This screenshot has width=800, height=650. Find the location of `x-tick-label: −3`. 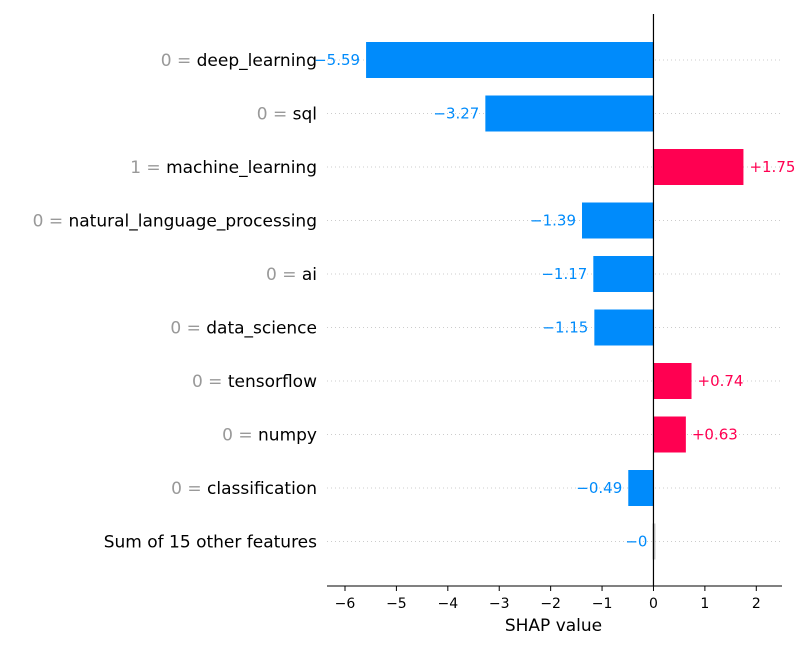

x-tick-label: −3 is located at coordinates (499, 604).